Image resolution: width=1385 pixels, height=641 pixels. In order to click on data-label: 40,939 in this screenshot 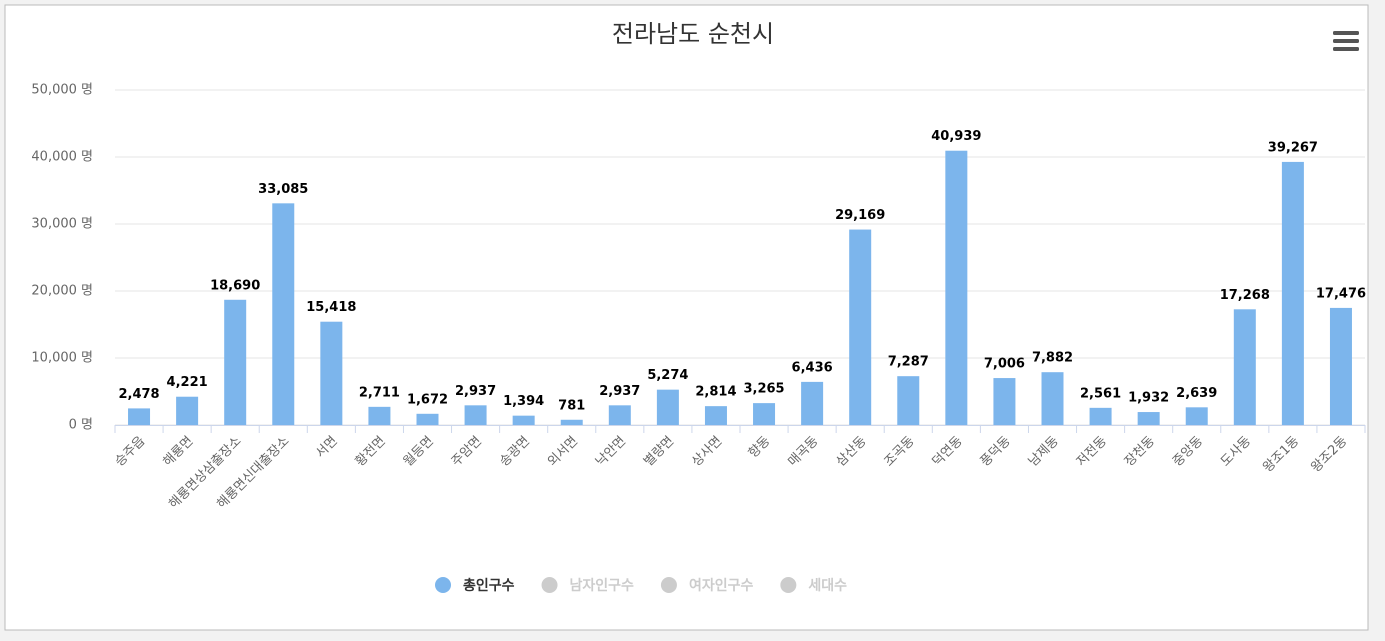, I will do `click(956, 136)`.